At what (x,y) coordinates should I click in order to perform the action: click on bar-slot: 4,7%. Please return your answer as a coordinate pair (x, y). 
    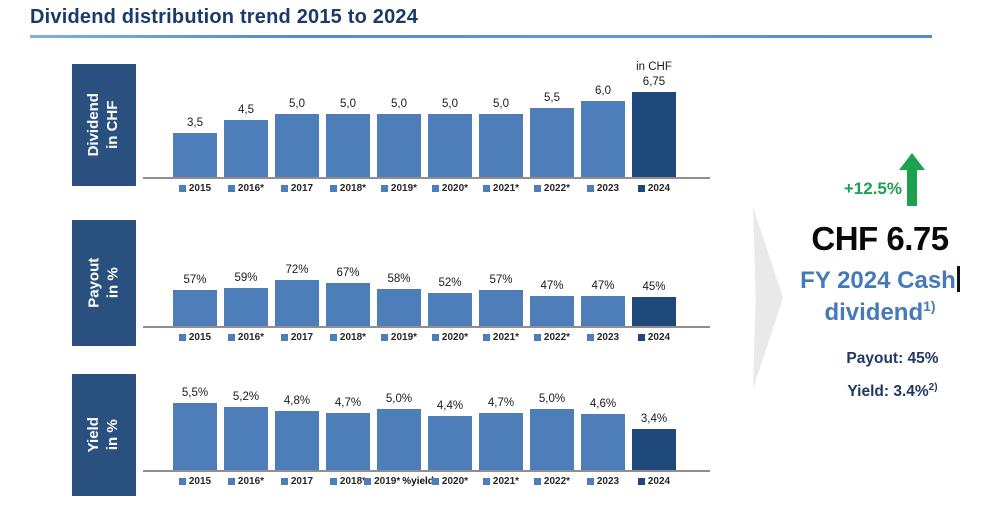
    Looking at the image, I should click on (348, 420).